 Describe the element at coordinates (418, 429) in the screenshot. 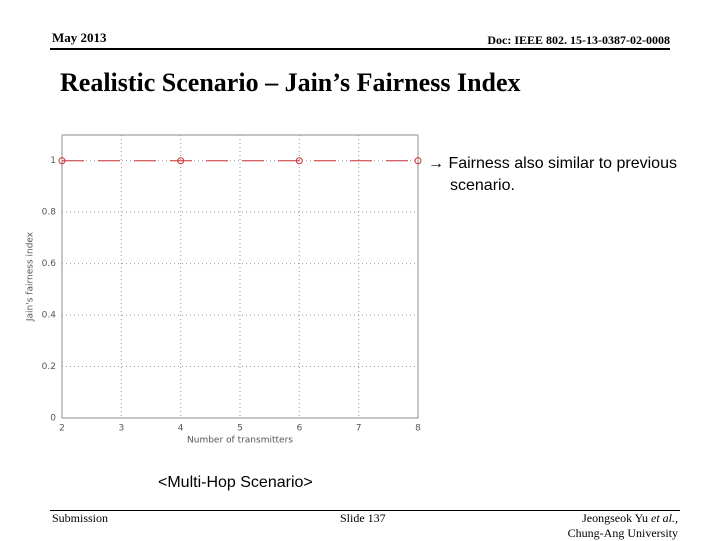

I see `x-tick-label: 8` at that location.